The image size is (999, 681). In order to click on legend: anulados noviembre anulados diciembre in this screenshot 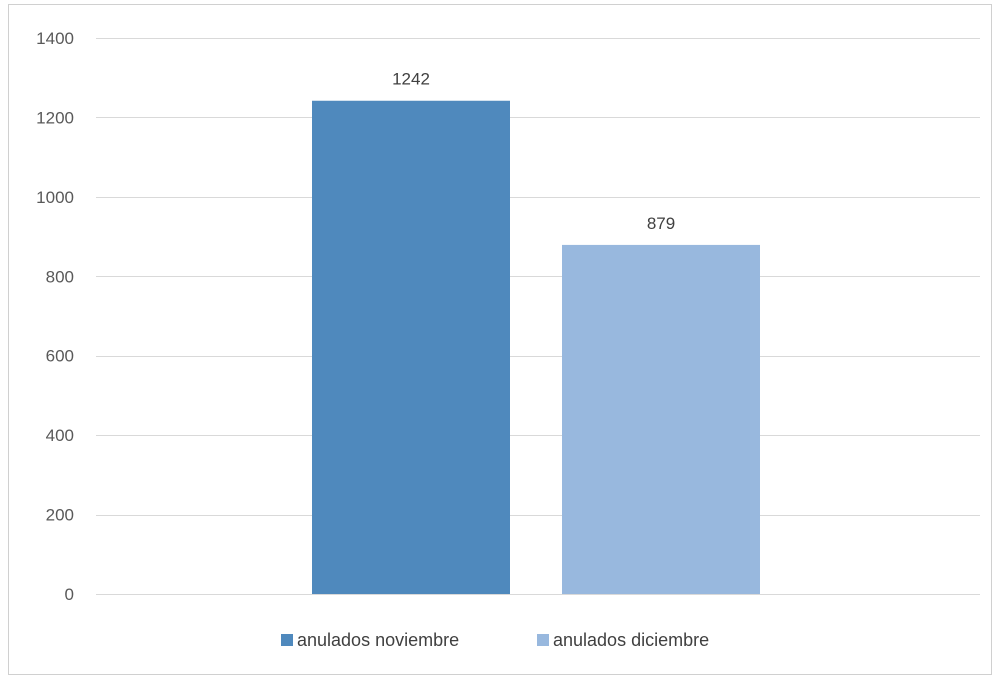, I will do `click(495, 640)`.